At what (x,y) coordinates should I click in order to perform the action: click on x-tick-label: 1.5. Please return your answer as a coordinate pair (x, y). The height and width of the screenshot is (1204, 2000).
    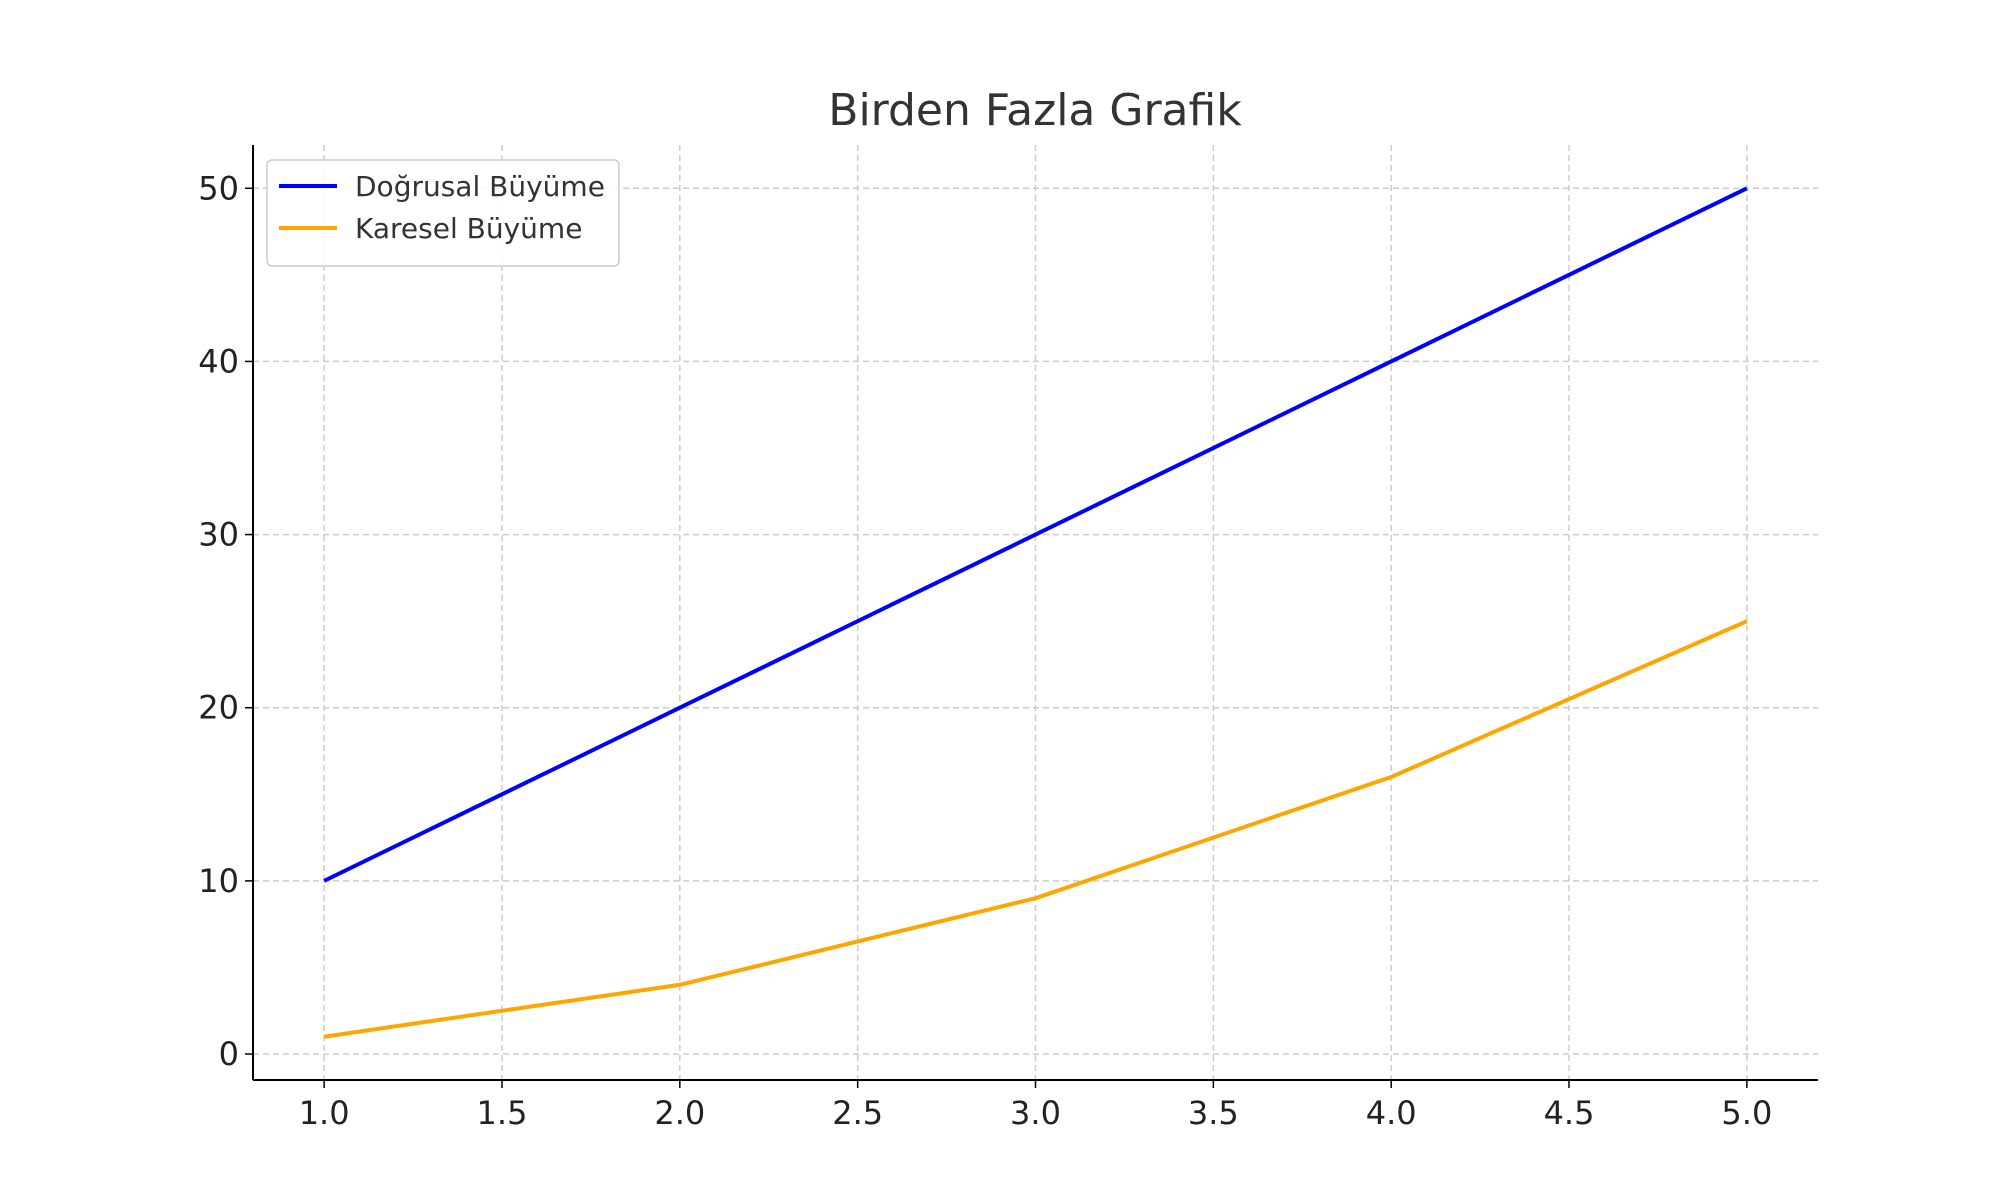
    Looking at the image, I should click on (502, 1113).